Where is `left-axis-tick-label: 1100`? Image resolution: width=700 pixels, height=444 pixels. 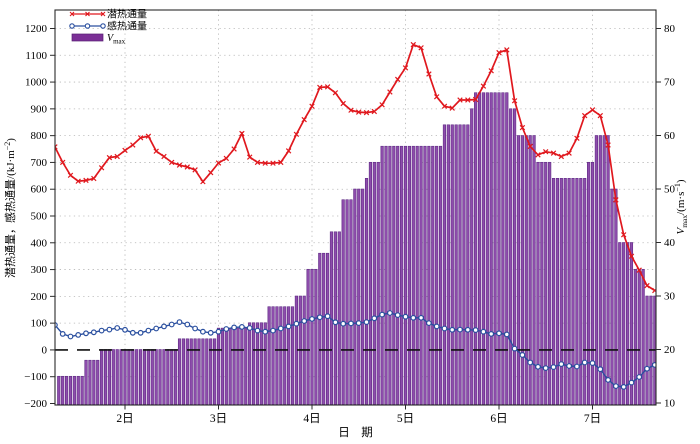 left-axis-tick-label: 1100 is located at coordinates (36, 56).